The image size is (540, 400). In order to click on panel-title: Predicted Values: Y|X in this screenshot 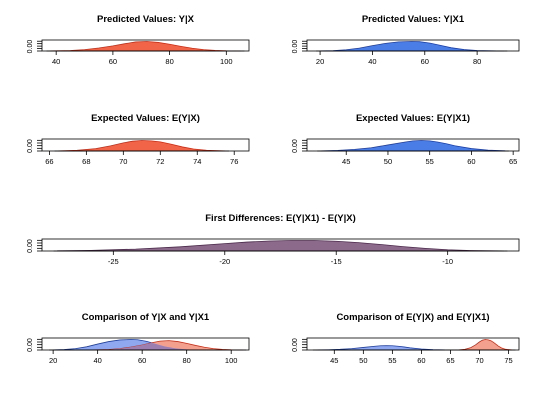, I will do `click(146, 19)`.